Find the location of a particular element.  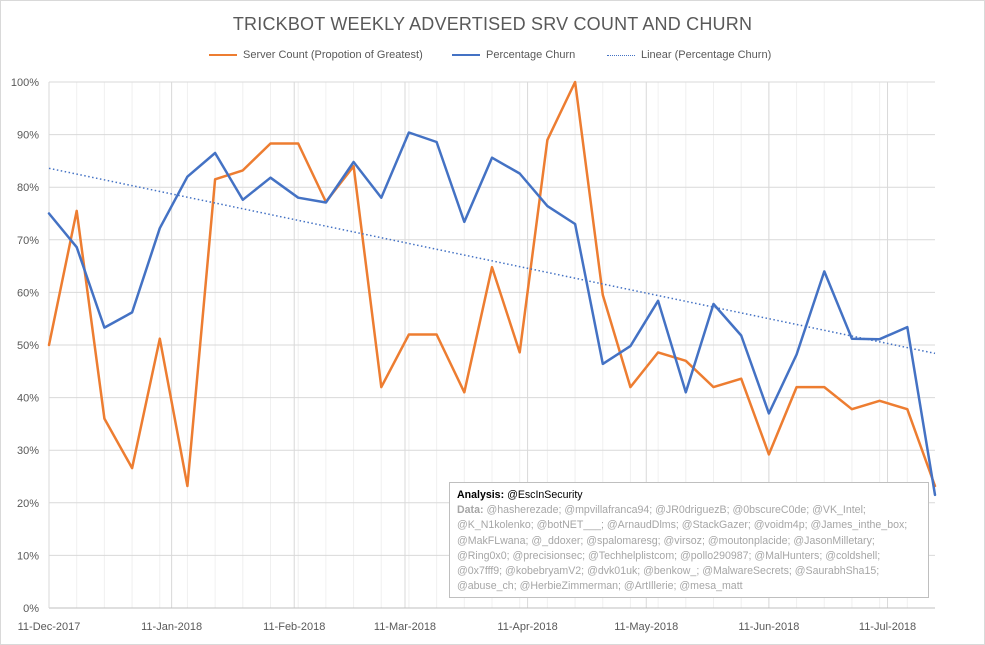

y-tick-label: 60% is located at coordinates (28, 293).